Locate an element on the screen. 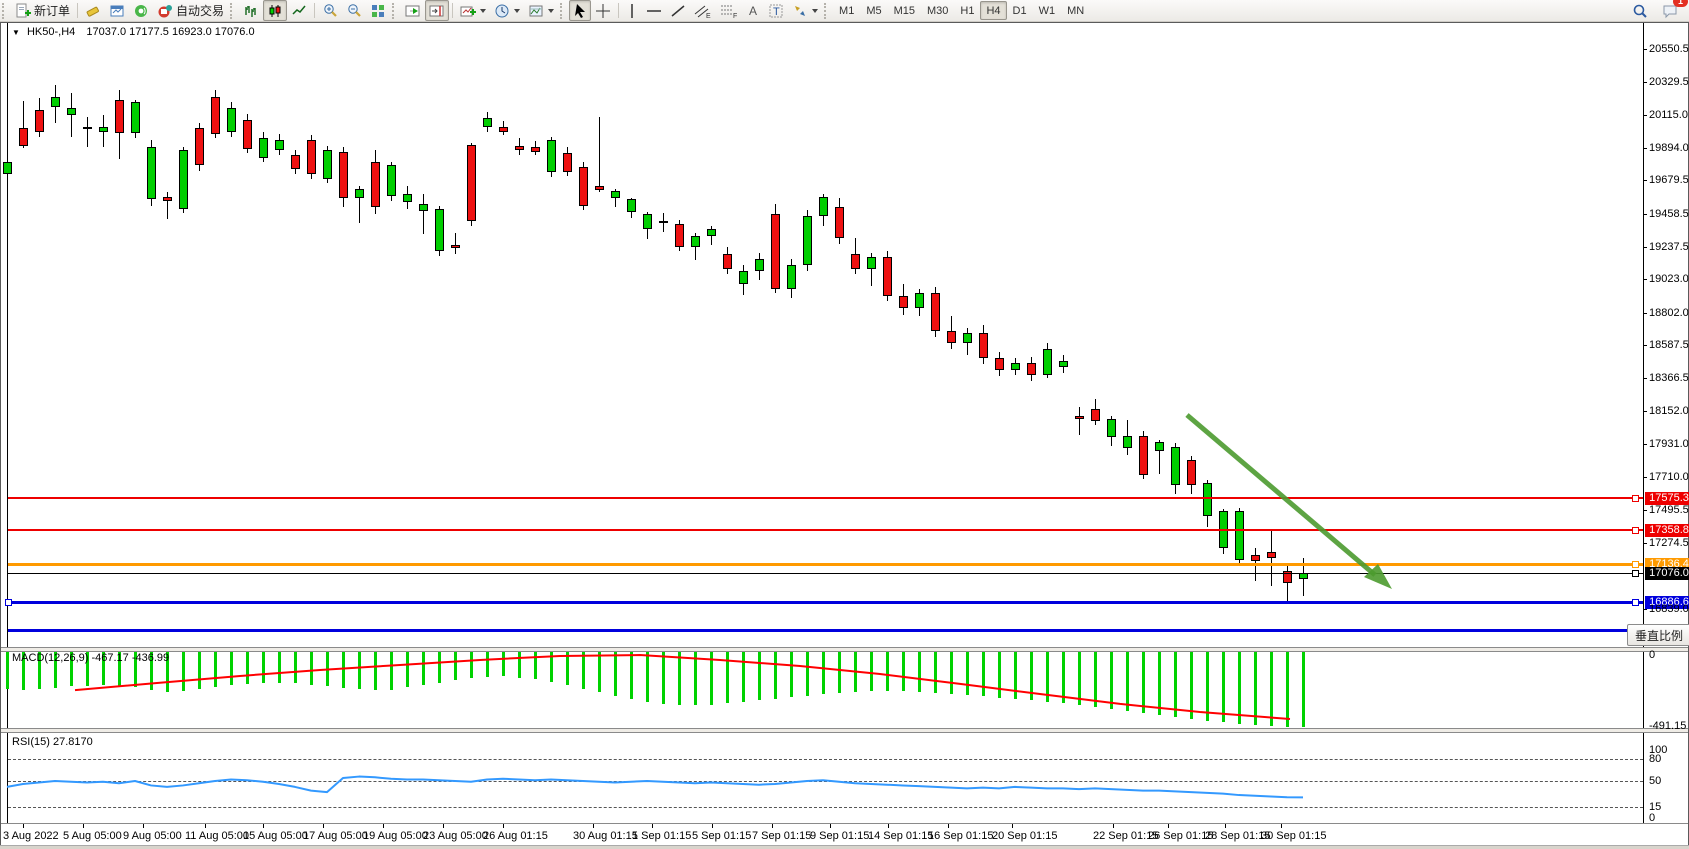 The width and height of the screenshot is (1689, 849). text-tool: A is located at coordinates (753, 10).